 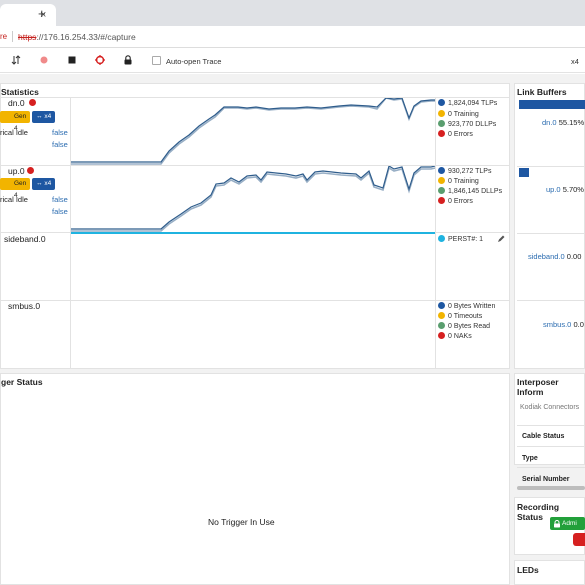 What do you see at coordinates (549, 419) in the screenshot?
I see `interposer-panel` at bounding box center [549, 419].